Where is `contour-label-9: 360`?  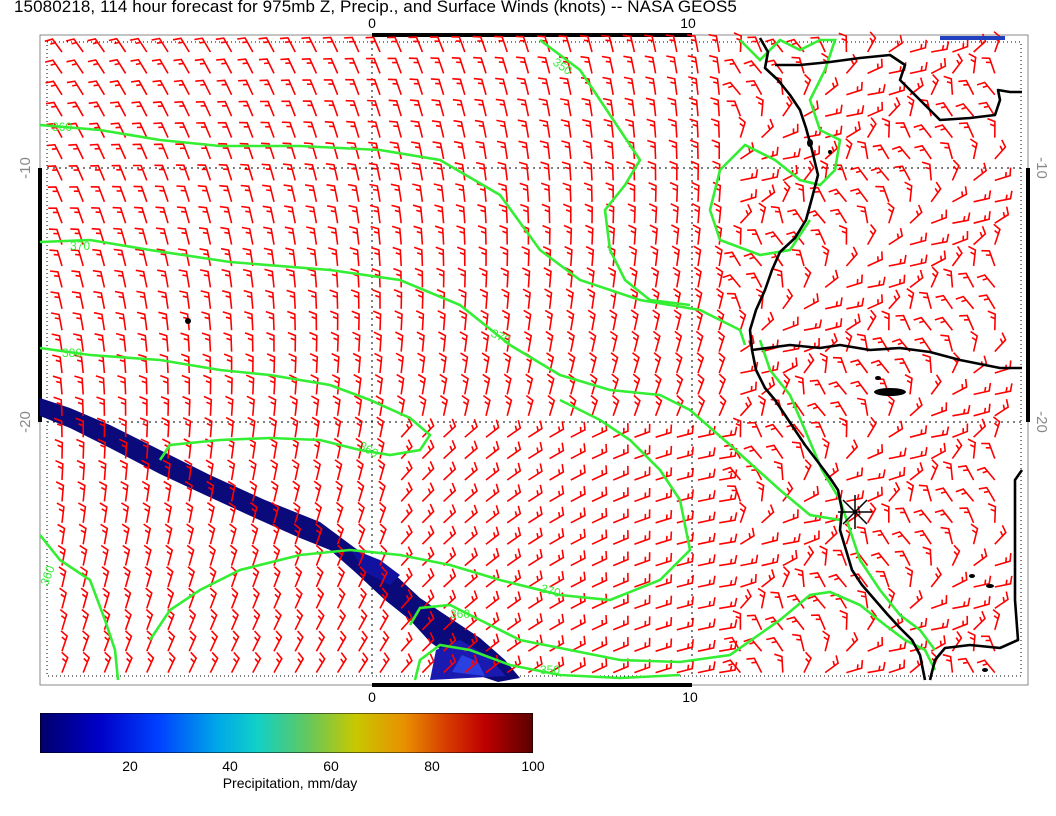
contour-label-9: 360 is located at coordinates (460, 614).